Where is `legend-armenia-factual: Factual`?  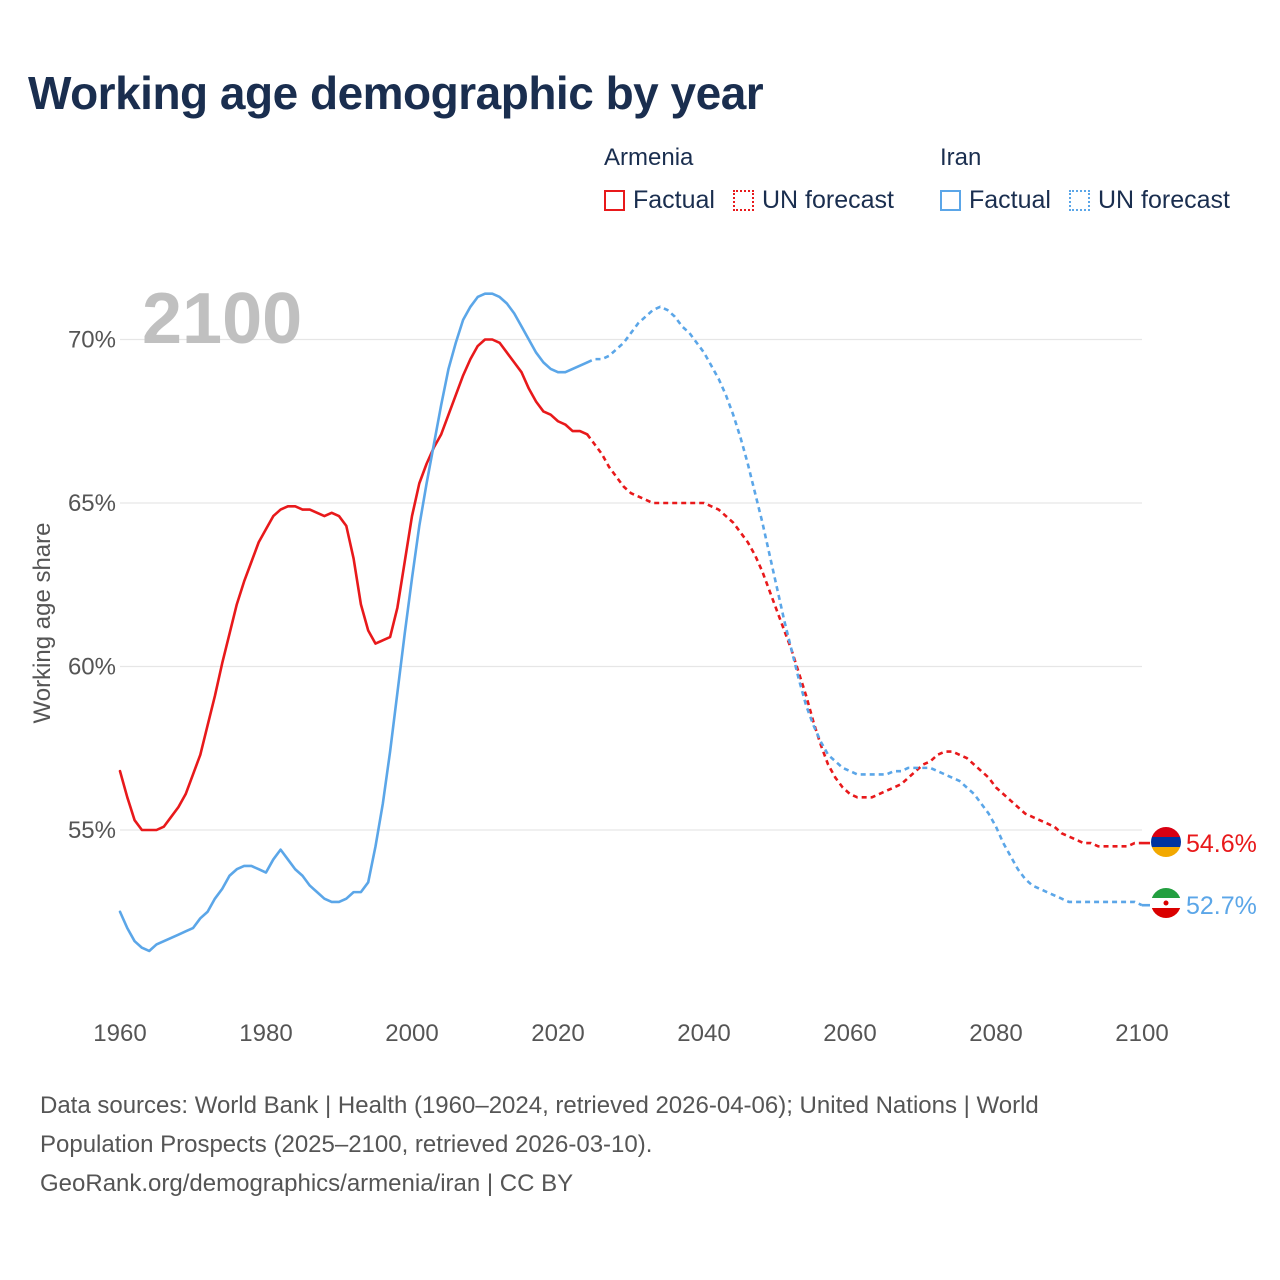 legend-armenia-factual: Factual is located at coordinates (659, 200).